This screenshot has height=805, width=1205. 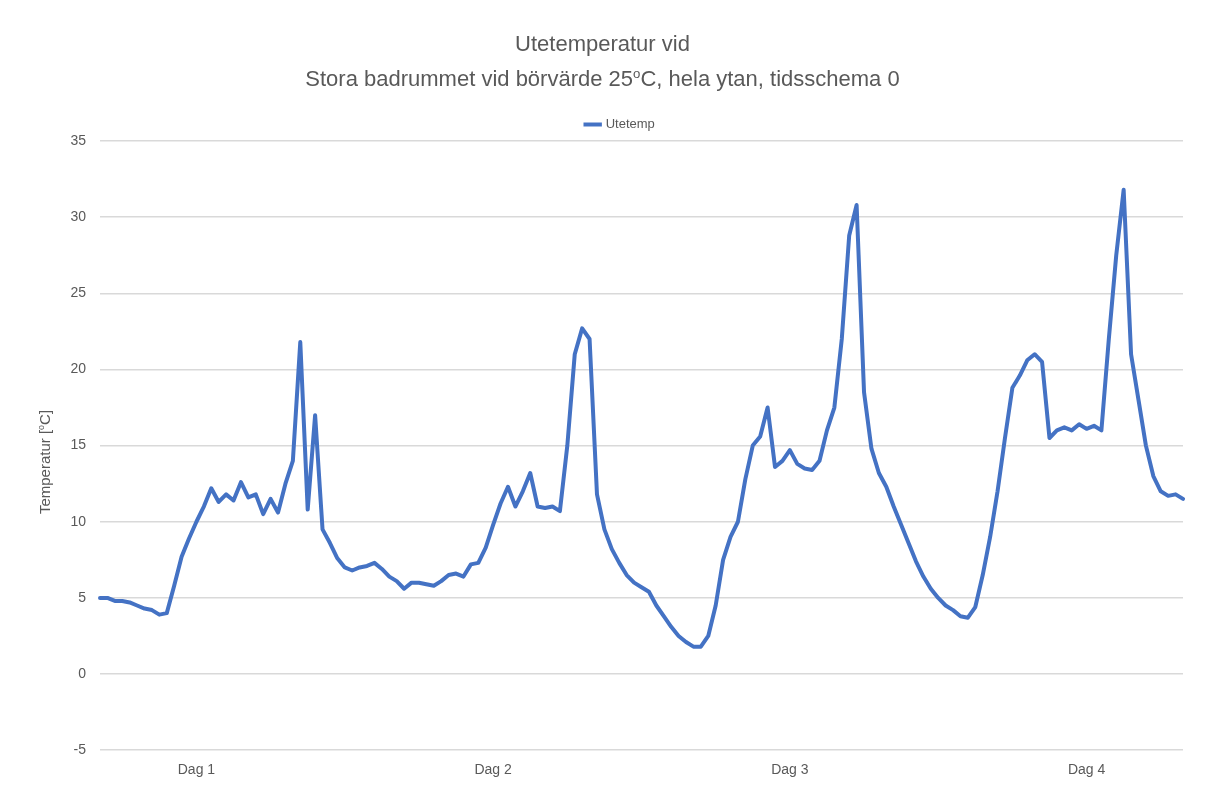 I want to click on y-tick-label: 10, so click(x=78, y=520).